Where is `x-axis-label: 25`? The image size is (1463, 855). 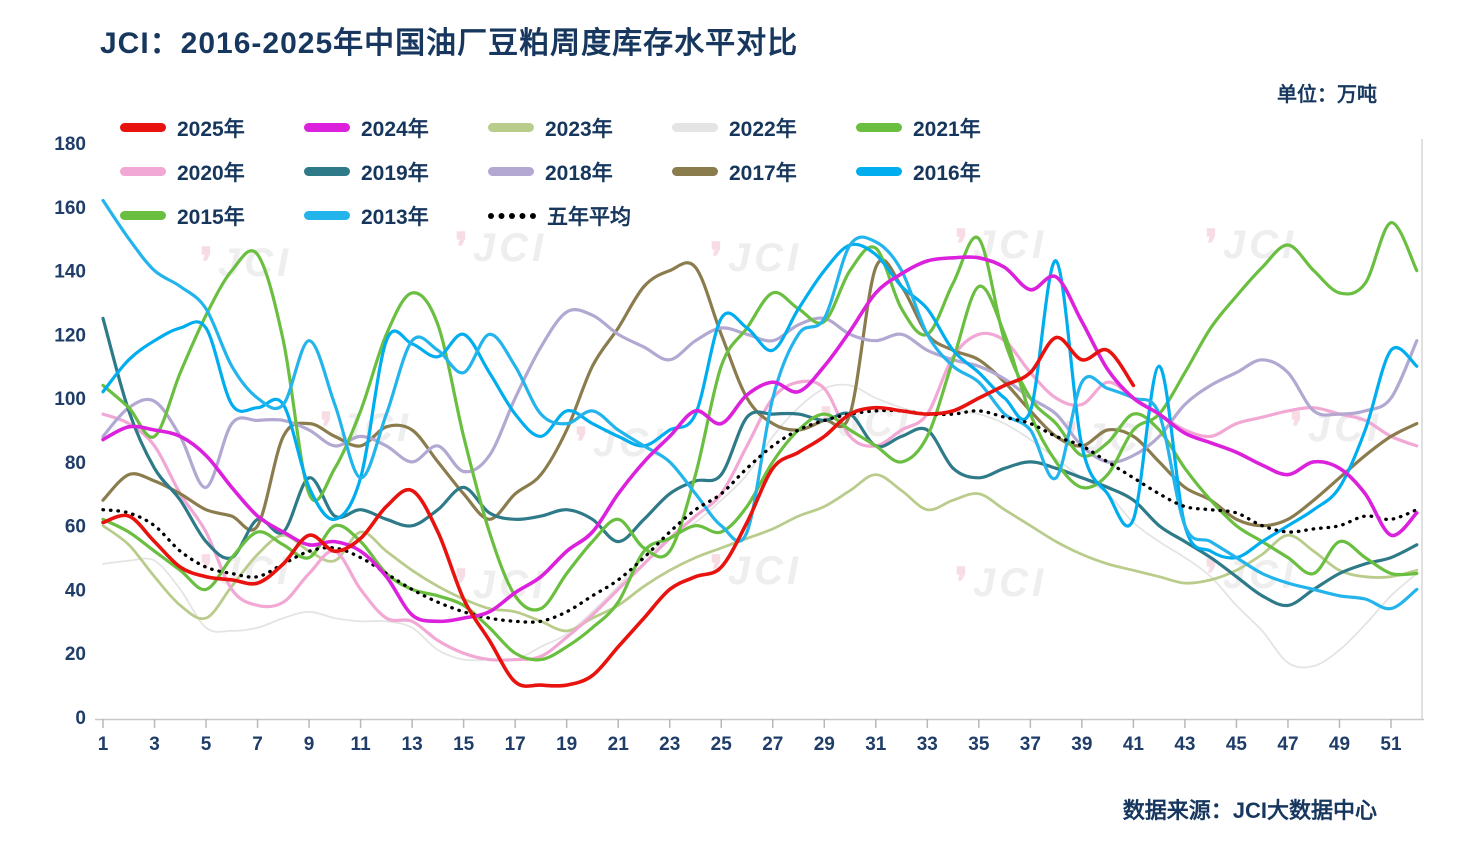 x-axis-label: 25 is located at coordinates (722, 744).